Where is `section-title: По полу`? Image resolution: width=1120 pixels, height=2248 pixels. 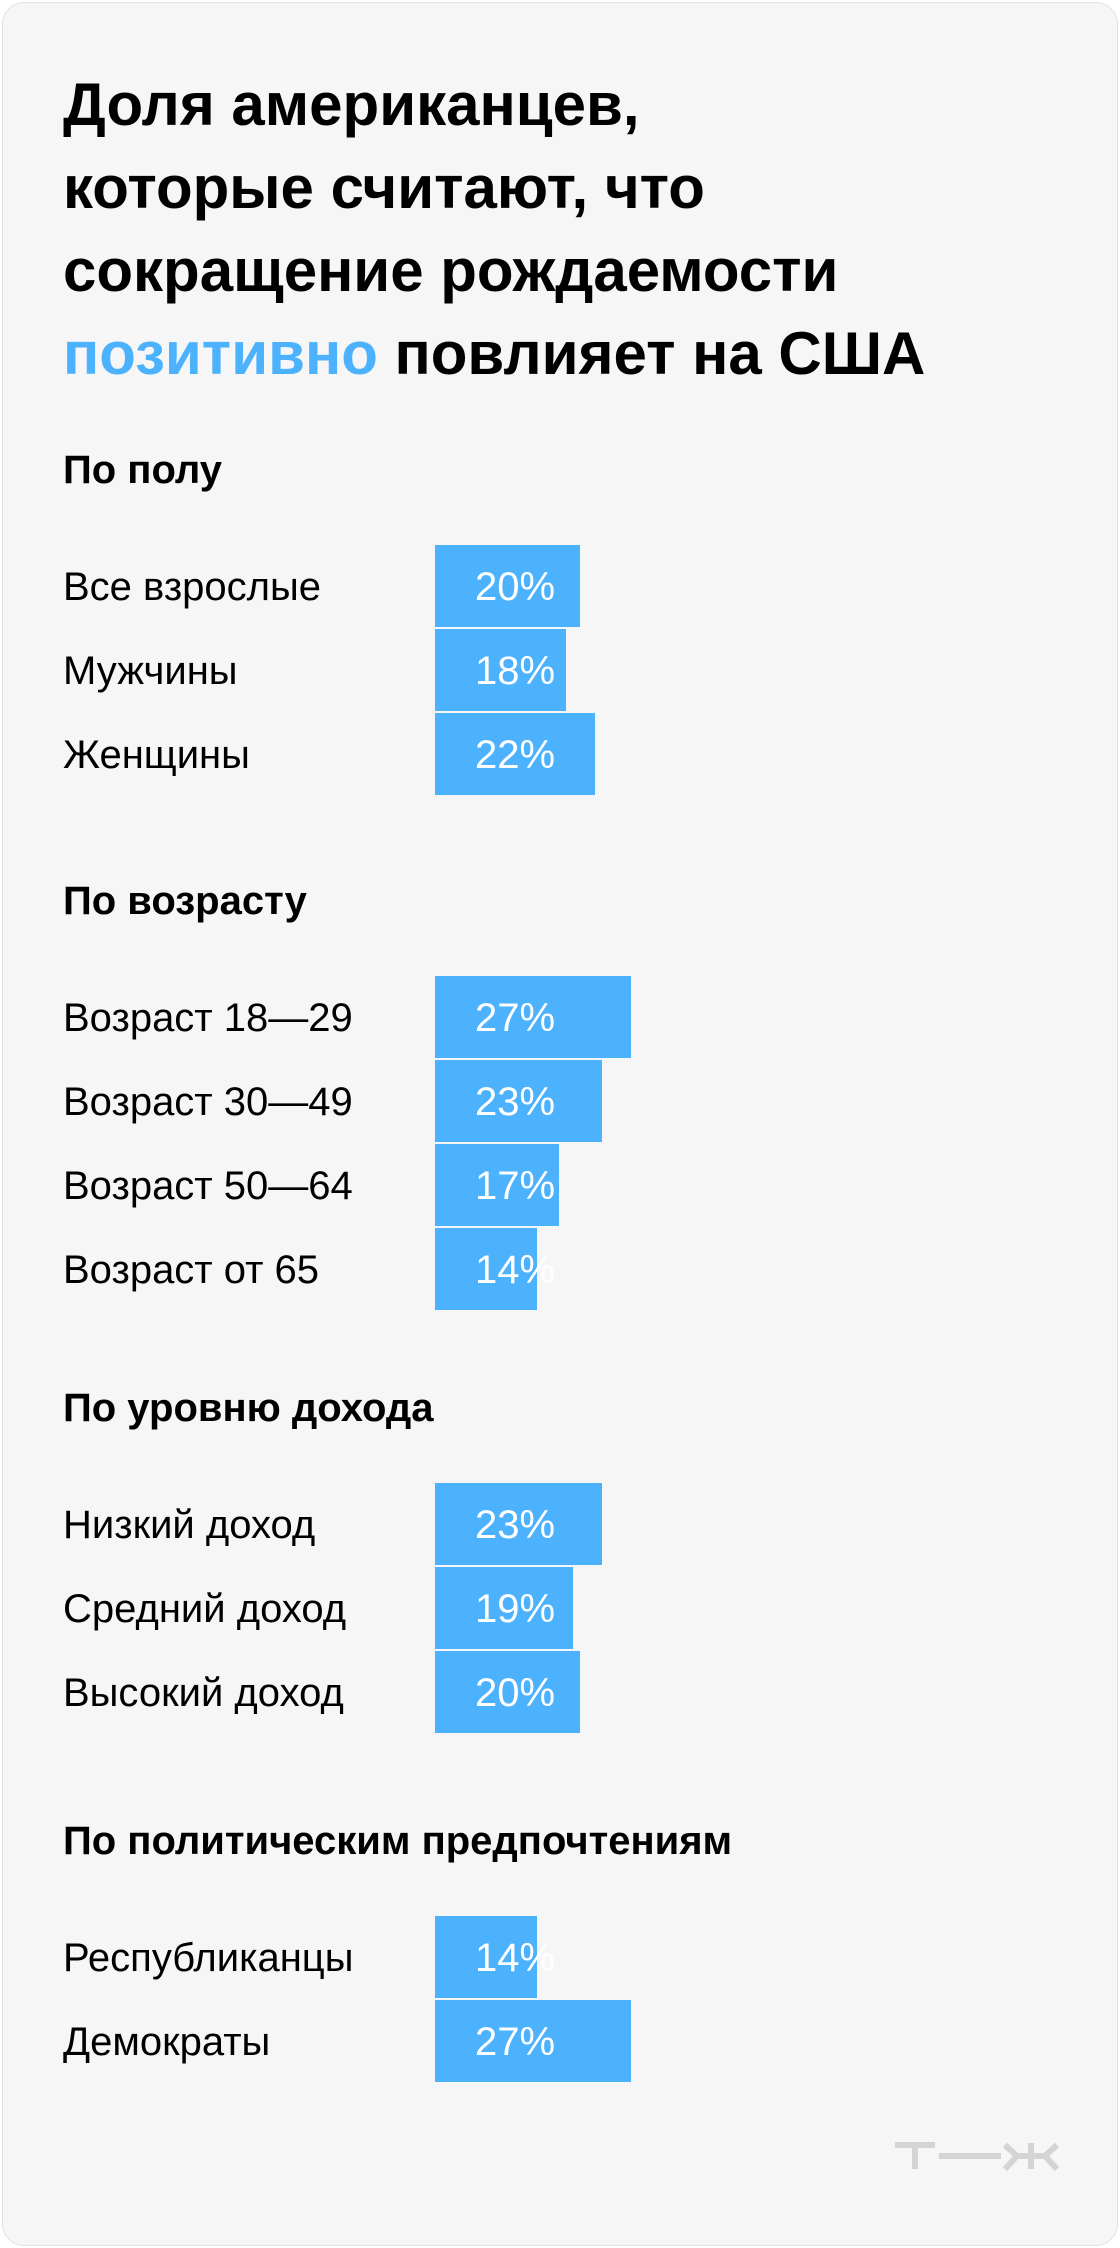
section-title: По полу is located at coordinates (143, 470).